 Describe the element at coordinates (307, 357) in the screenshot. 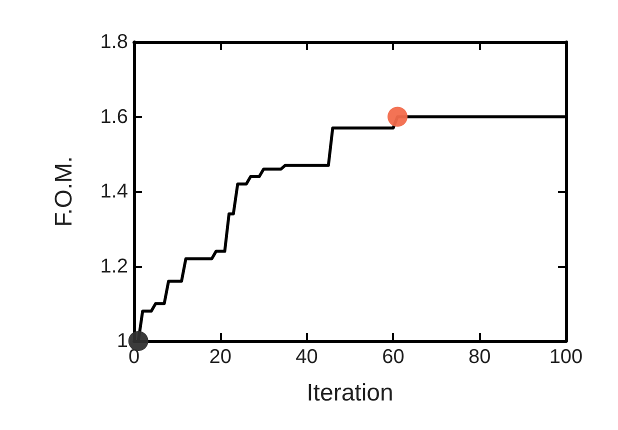

I see `x-tick-label: 40` at that location.